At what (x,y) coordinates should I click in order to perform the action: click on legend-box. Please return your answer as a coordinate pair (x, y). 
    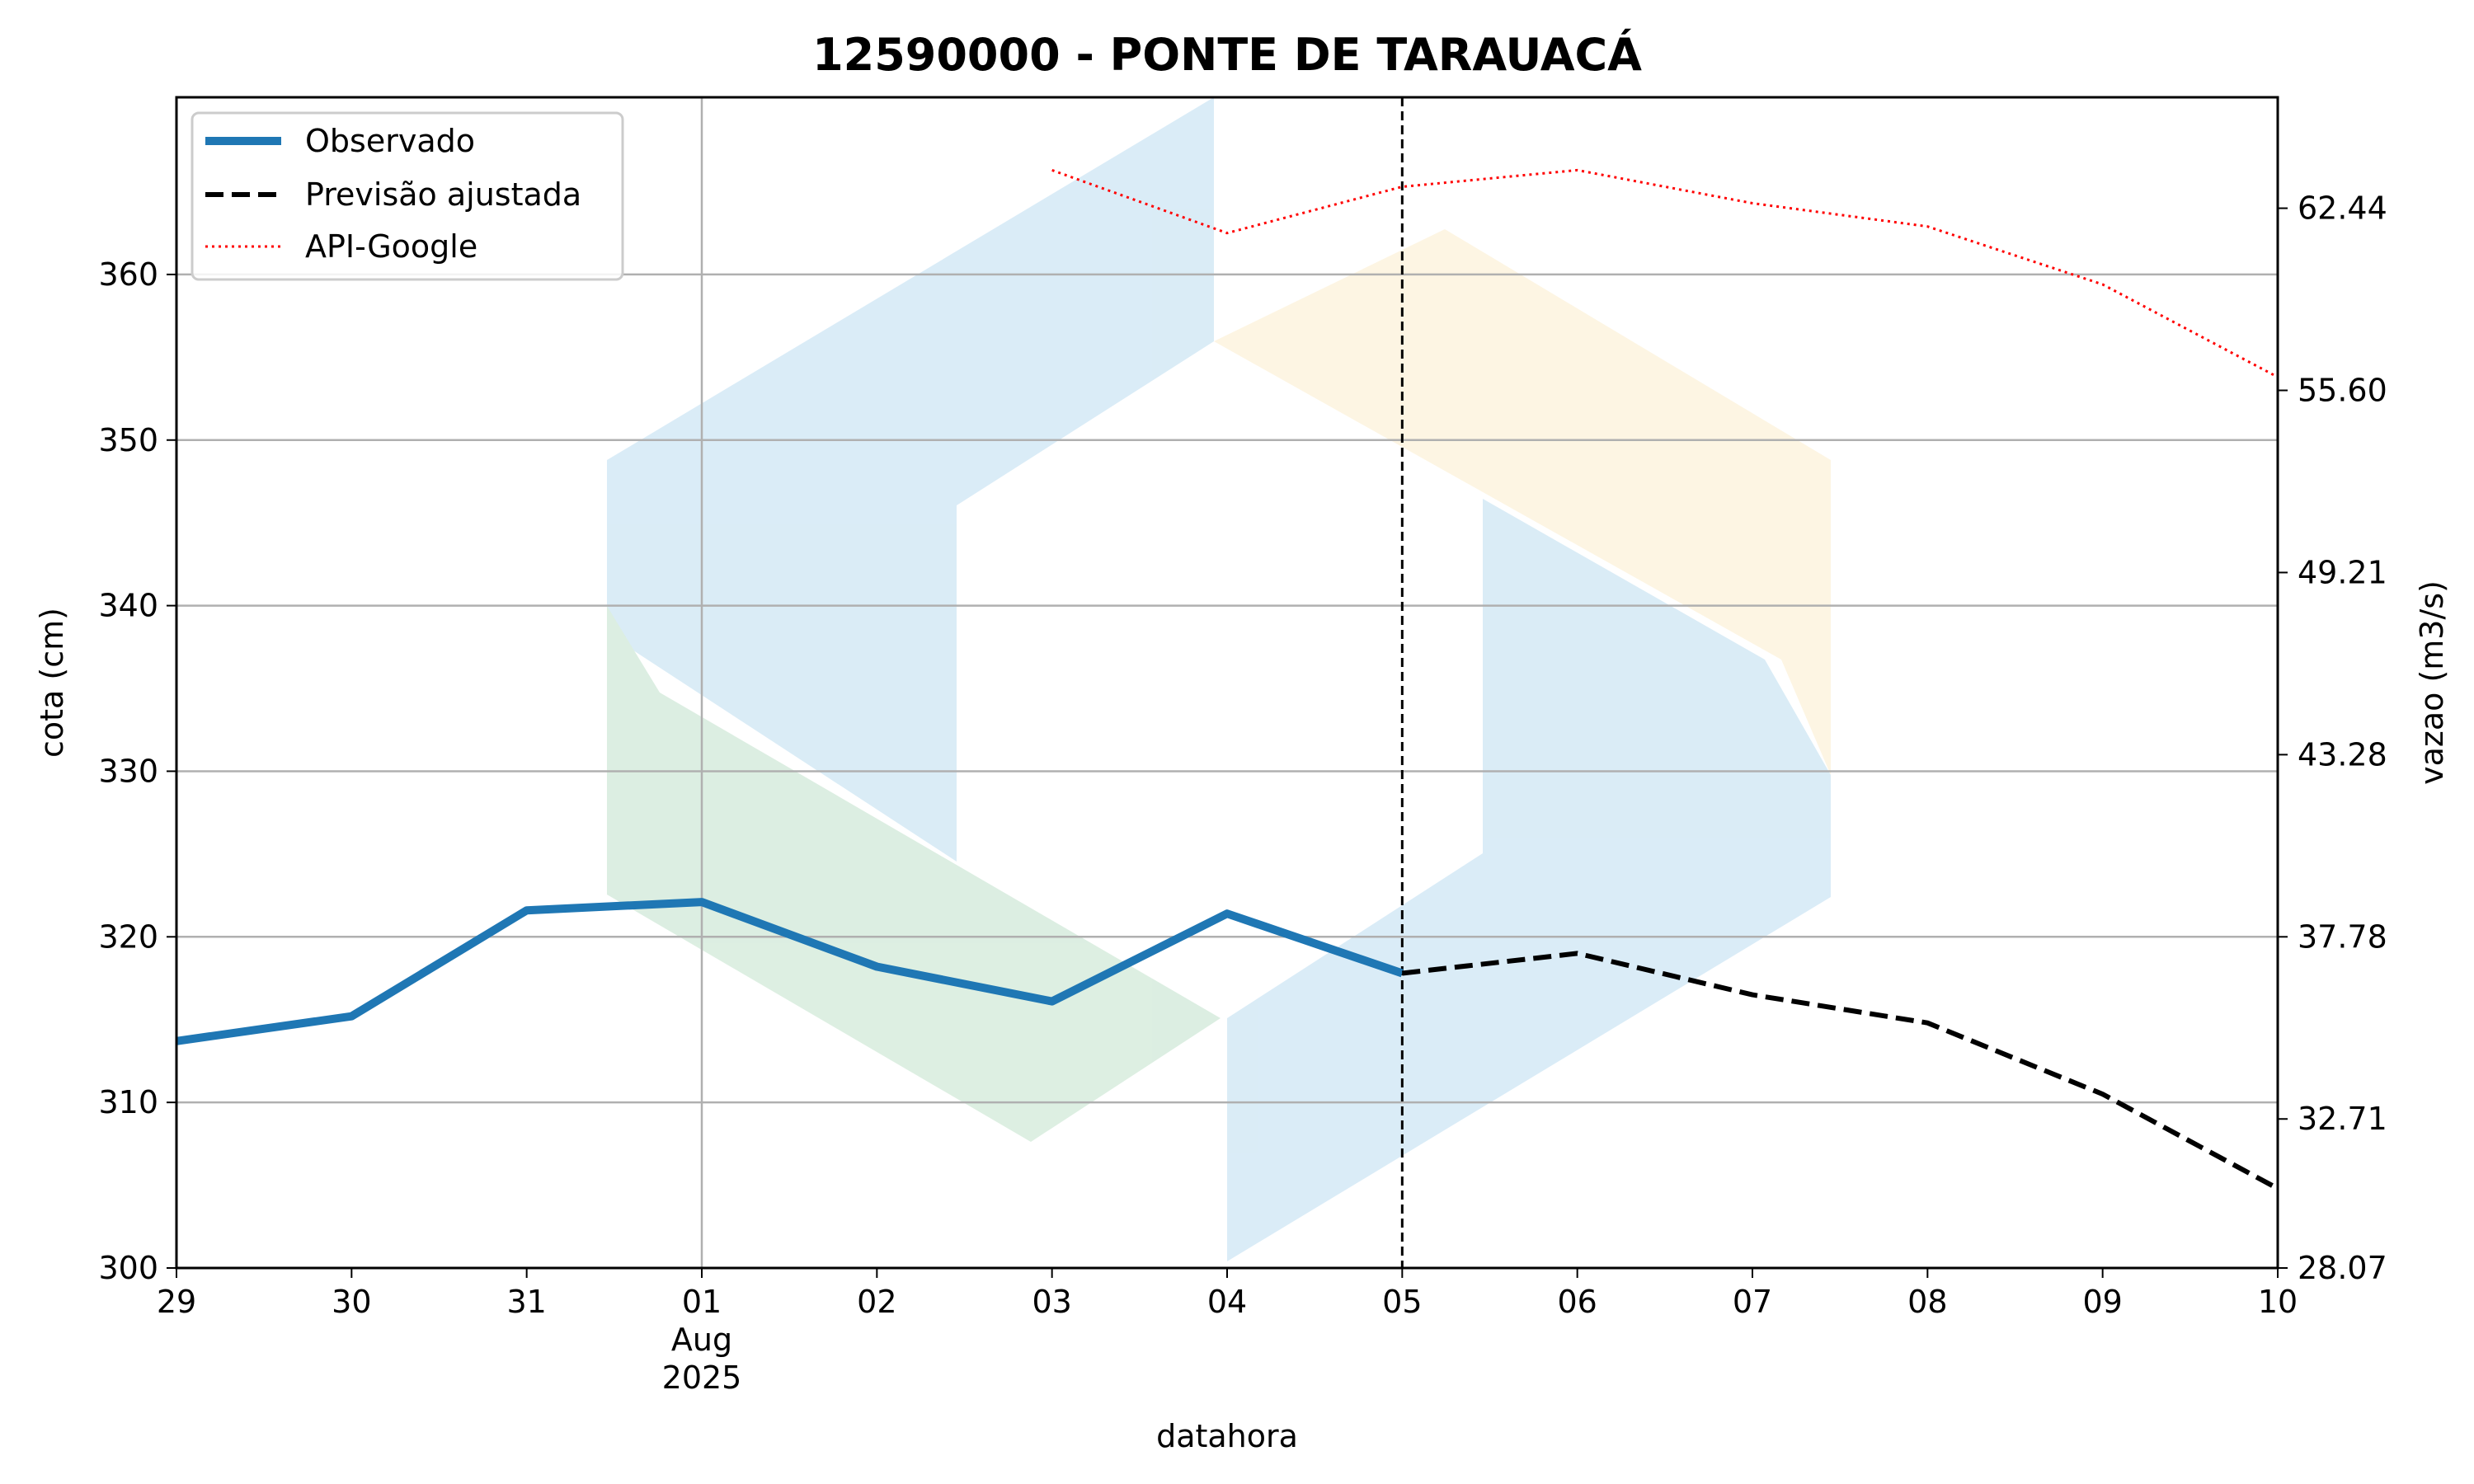
    Looking at the image, I should click on (407, 196).